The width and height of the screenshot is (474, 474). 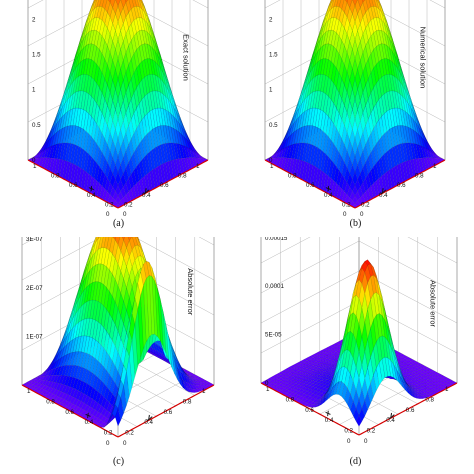 What do you see at coordinates (355, 461) in the screenshot?
I see `caption-d: (d)` at bounding box center [355, 461].